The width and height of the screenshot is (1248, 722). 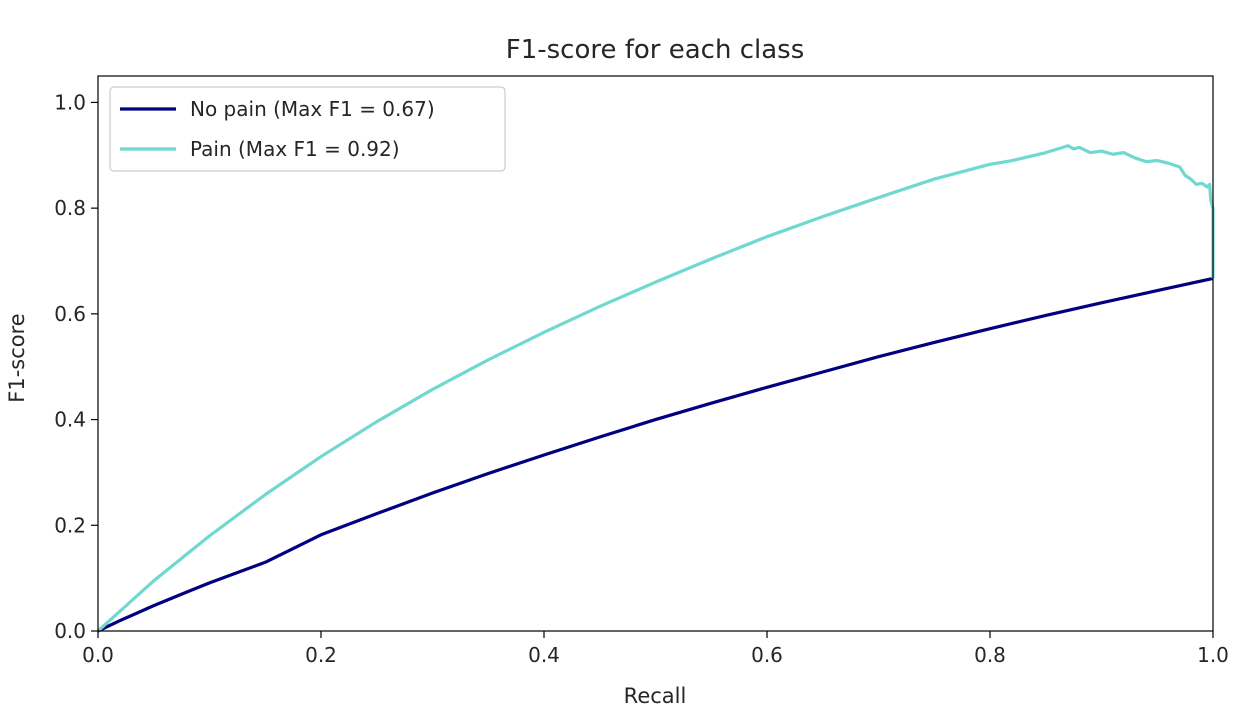 I want to click on x-tick-label: 0.0, so click(x=98, y=655).